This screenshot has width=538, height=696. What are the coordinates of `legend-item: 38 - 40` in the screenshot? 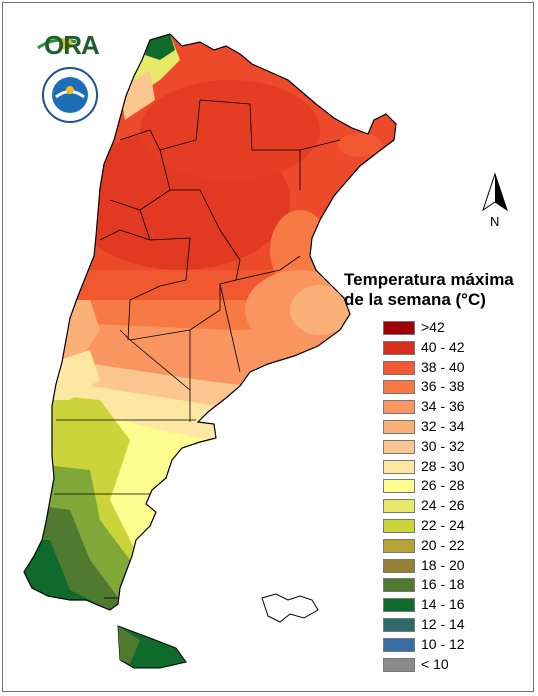 It's located at (448, 368).